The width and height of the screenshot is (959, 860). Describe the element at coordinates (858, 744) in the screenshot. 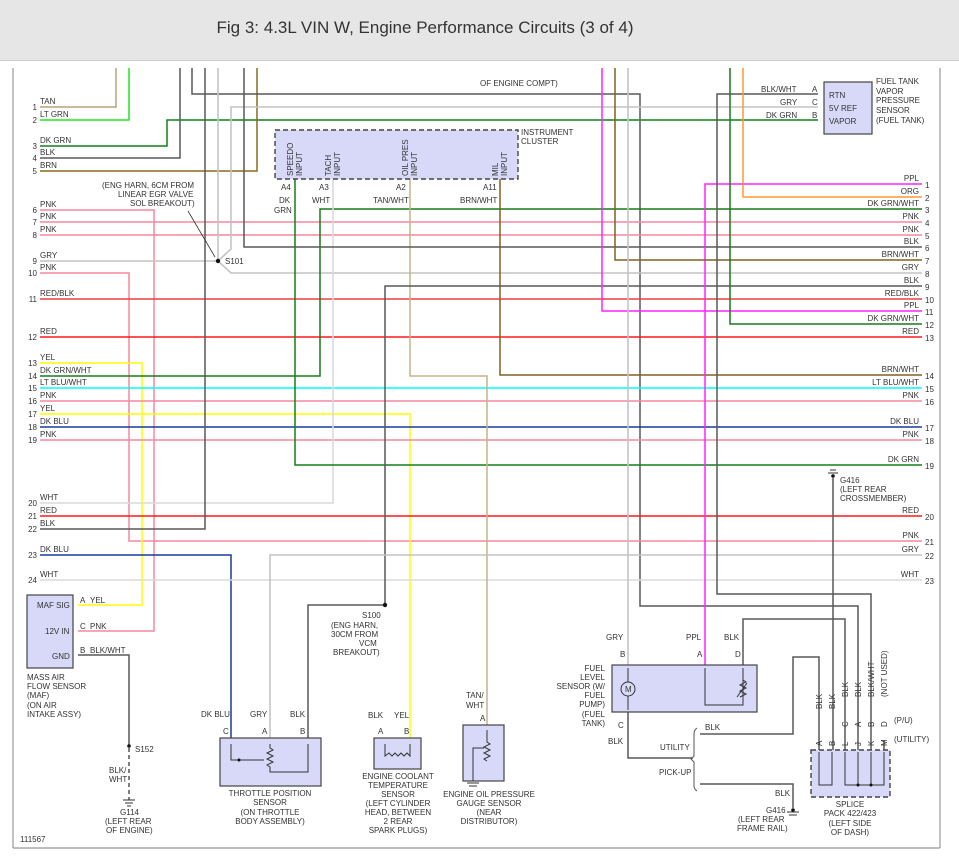

I see `splice-util-pin: J` at that location.